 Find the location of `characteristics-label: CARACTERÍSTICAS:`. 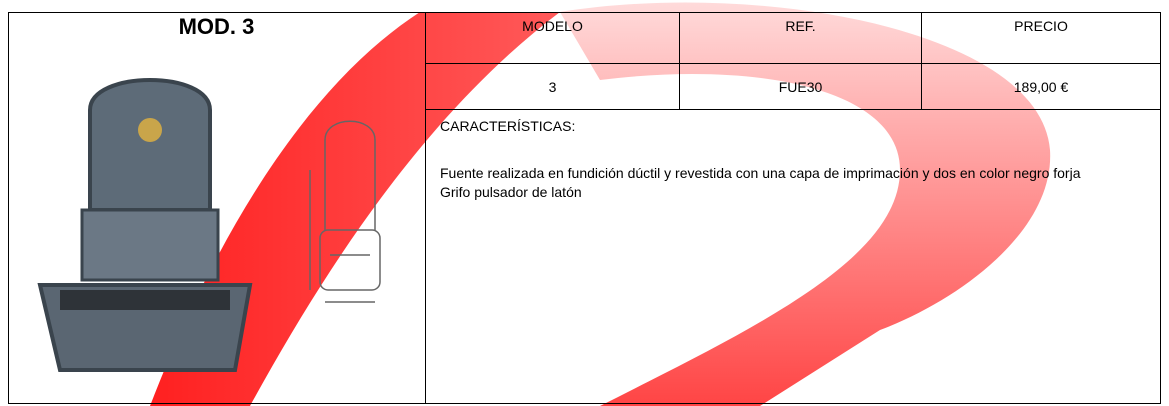

characteristics-label: CARACTERÍSTICAS: is located at coordinates (508, 126).